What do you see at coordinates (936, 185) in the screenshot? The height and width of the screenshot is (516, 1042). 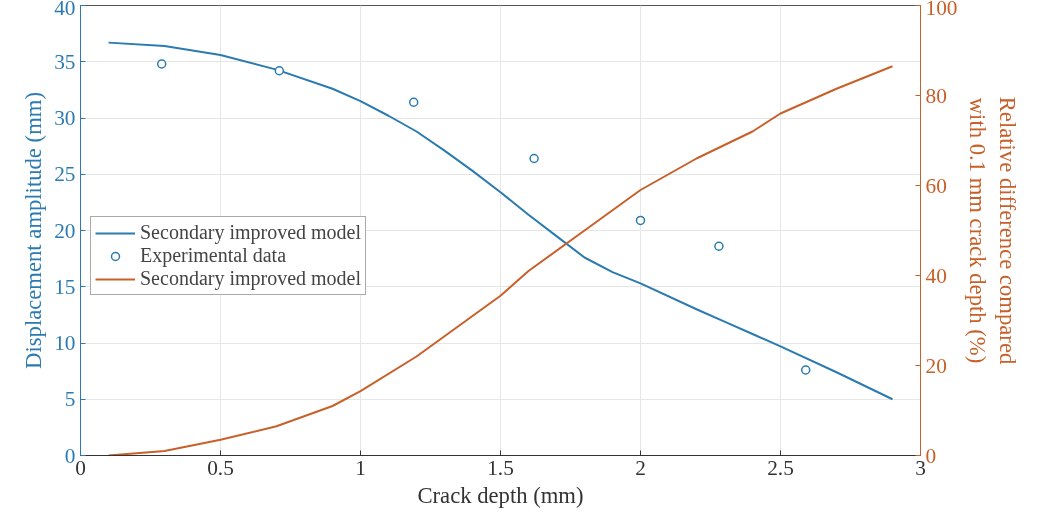 I see `y2-tick-label: 60` at bounding box center [936, 185].